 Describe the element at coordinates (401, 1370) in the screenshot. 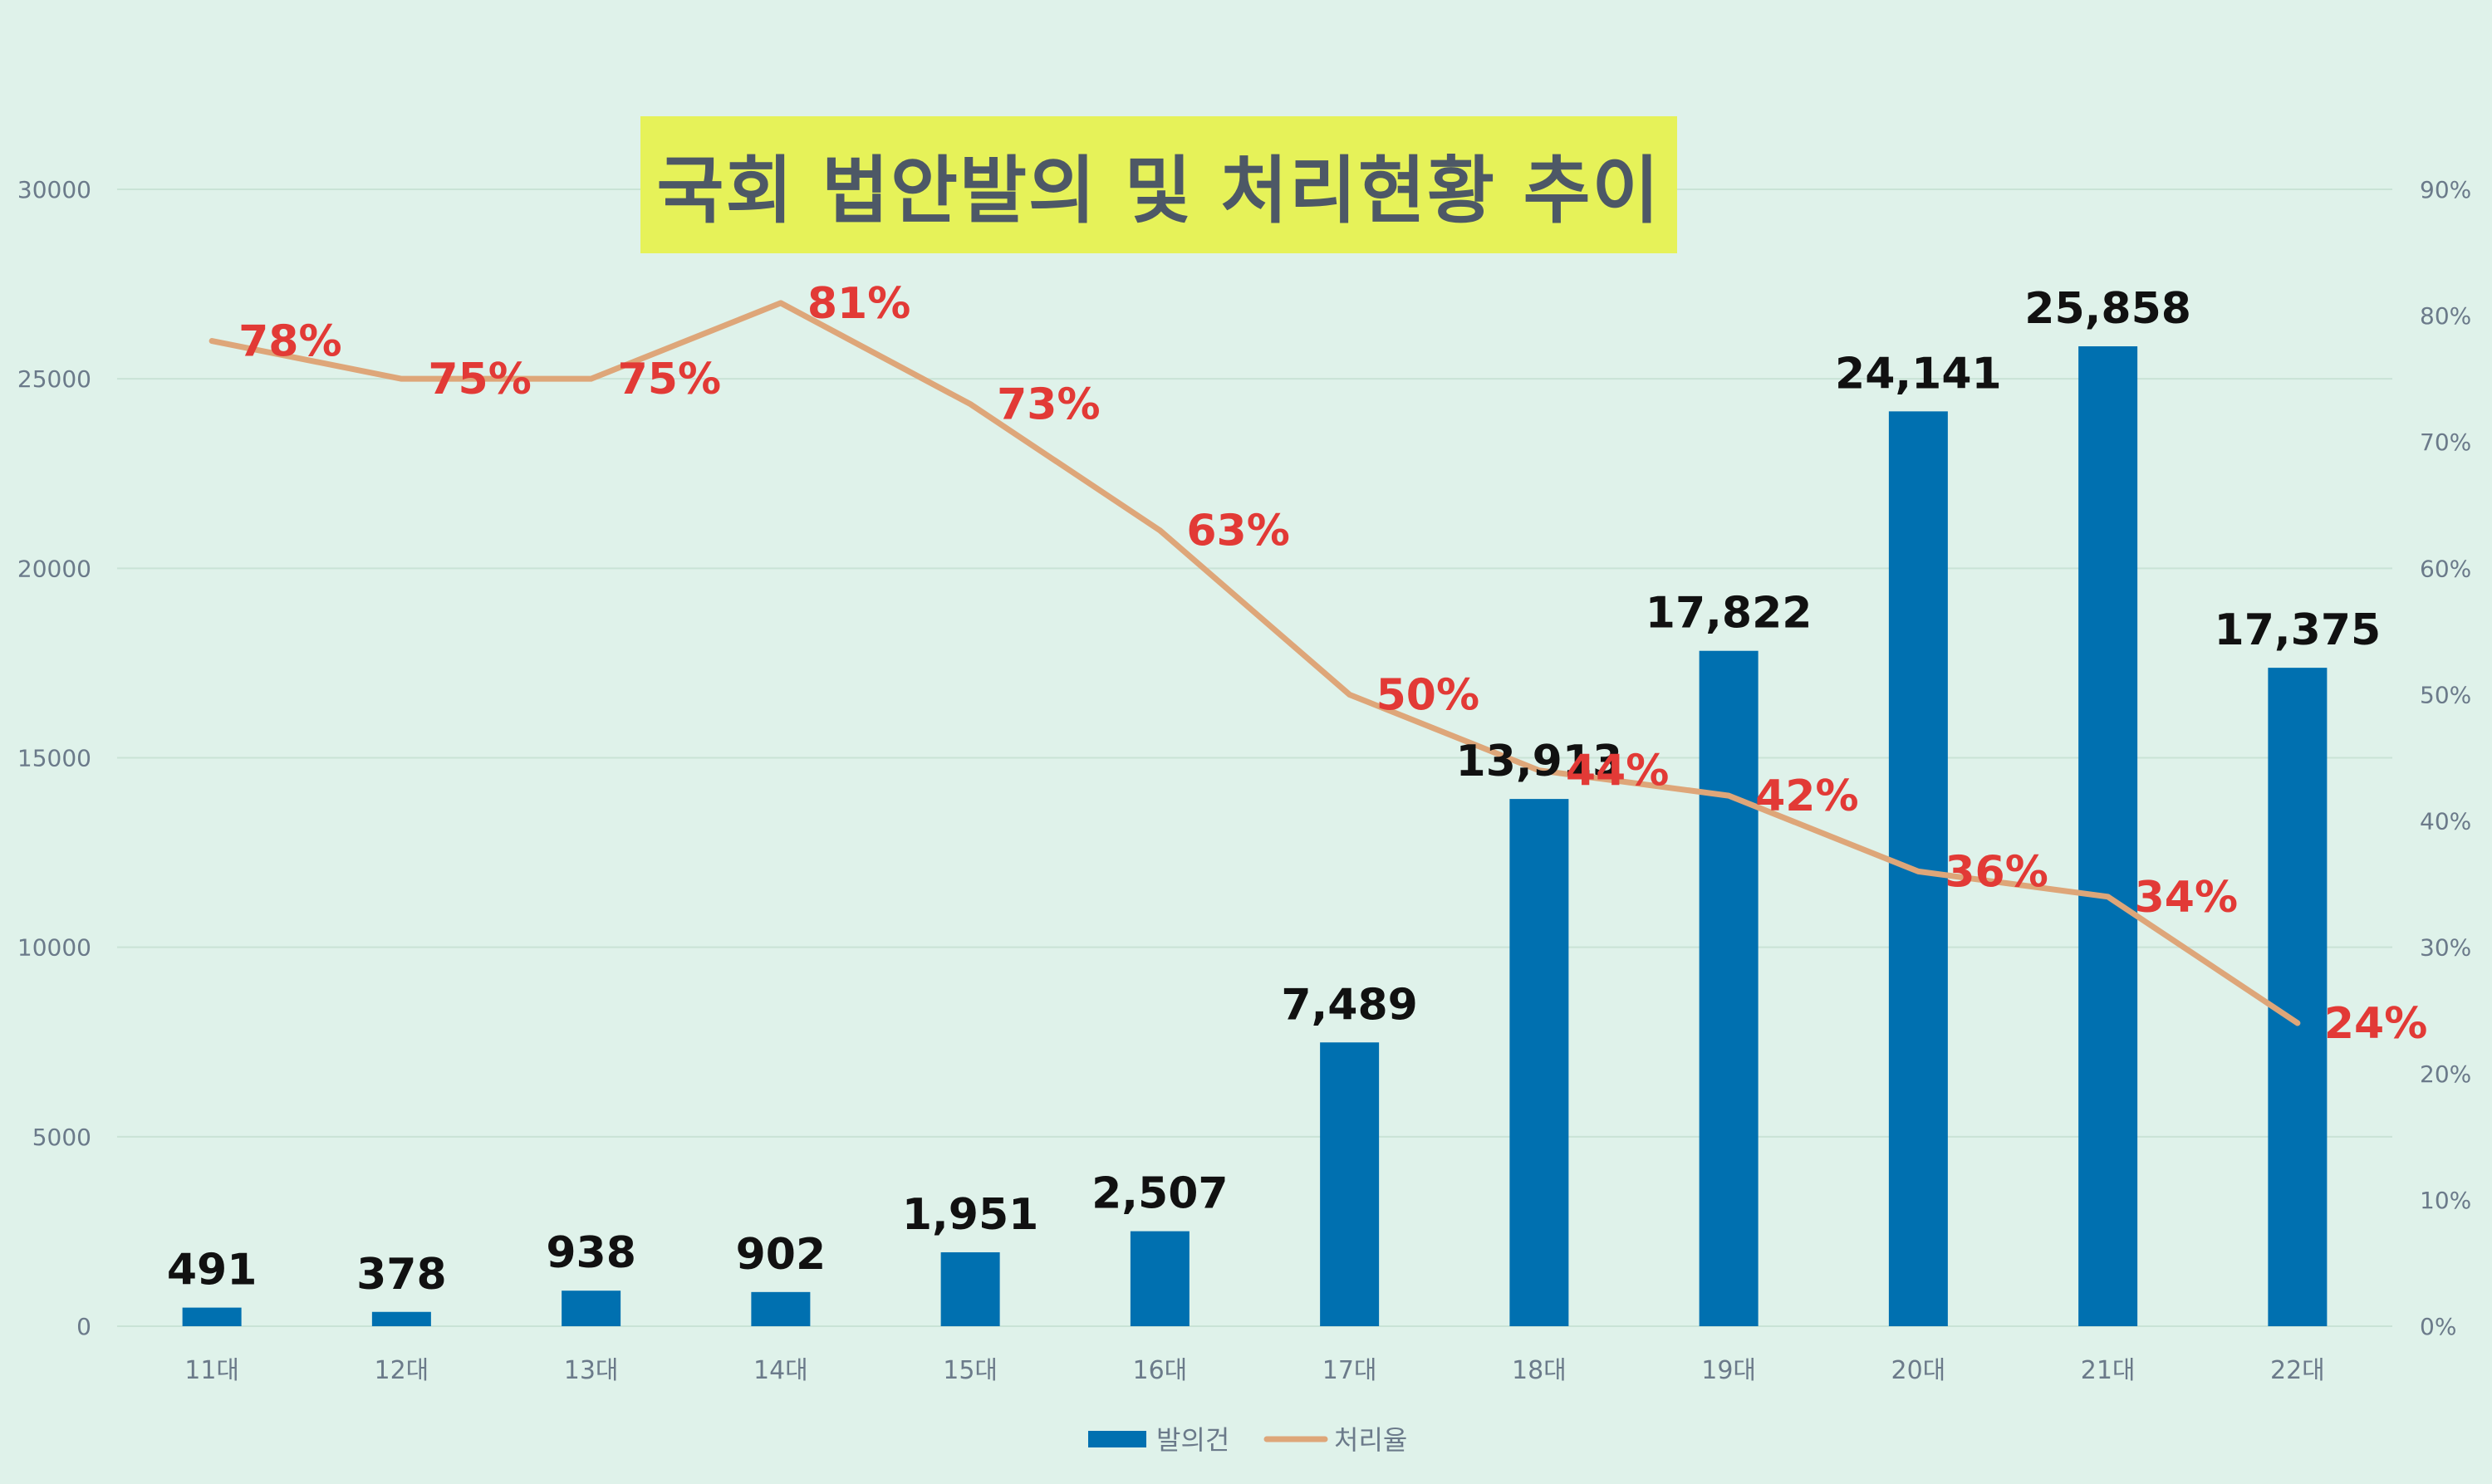

I see `x-tick-label: 12대` at that location.